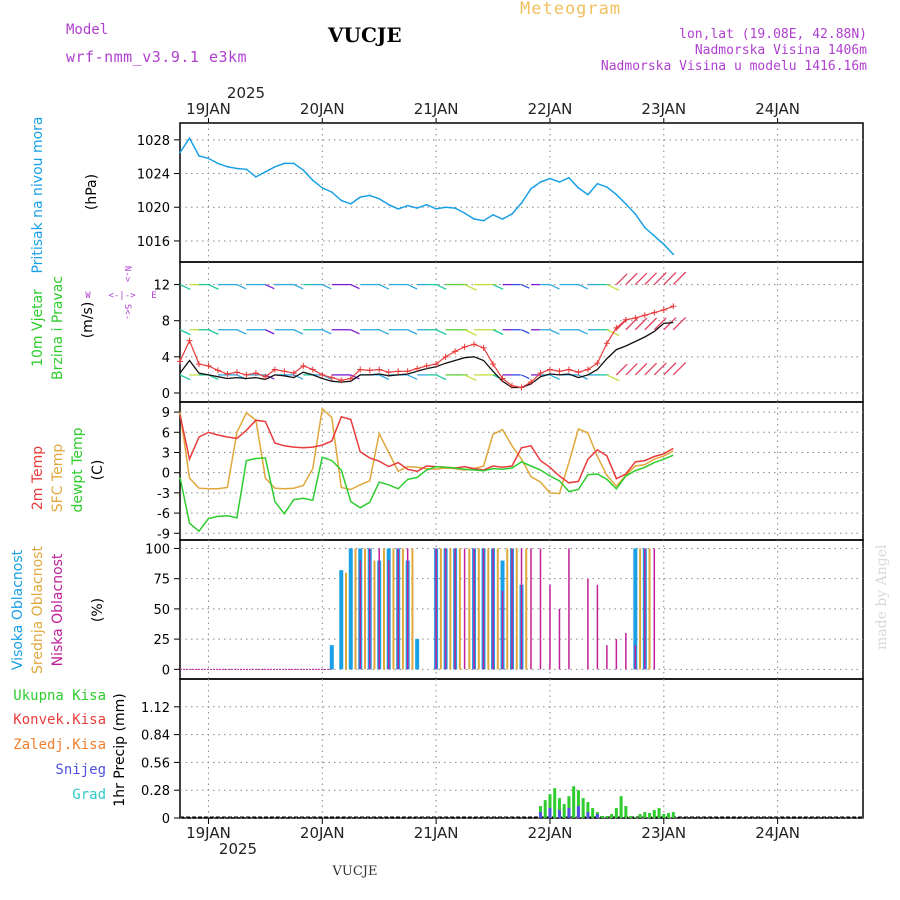 This screenshot has height=900, width=900. I want to click on top-date-label: 24JAN, so click(777, 109).